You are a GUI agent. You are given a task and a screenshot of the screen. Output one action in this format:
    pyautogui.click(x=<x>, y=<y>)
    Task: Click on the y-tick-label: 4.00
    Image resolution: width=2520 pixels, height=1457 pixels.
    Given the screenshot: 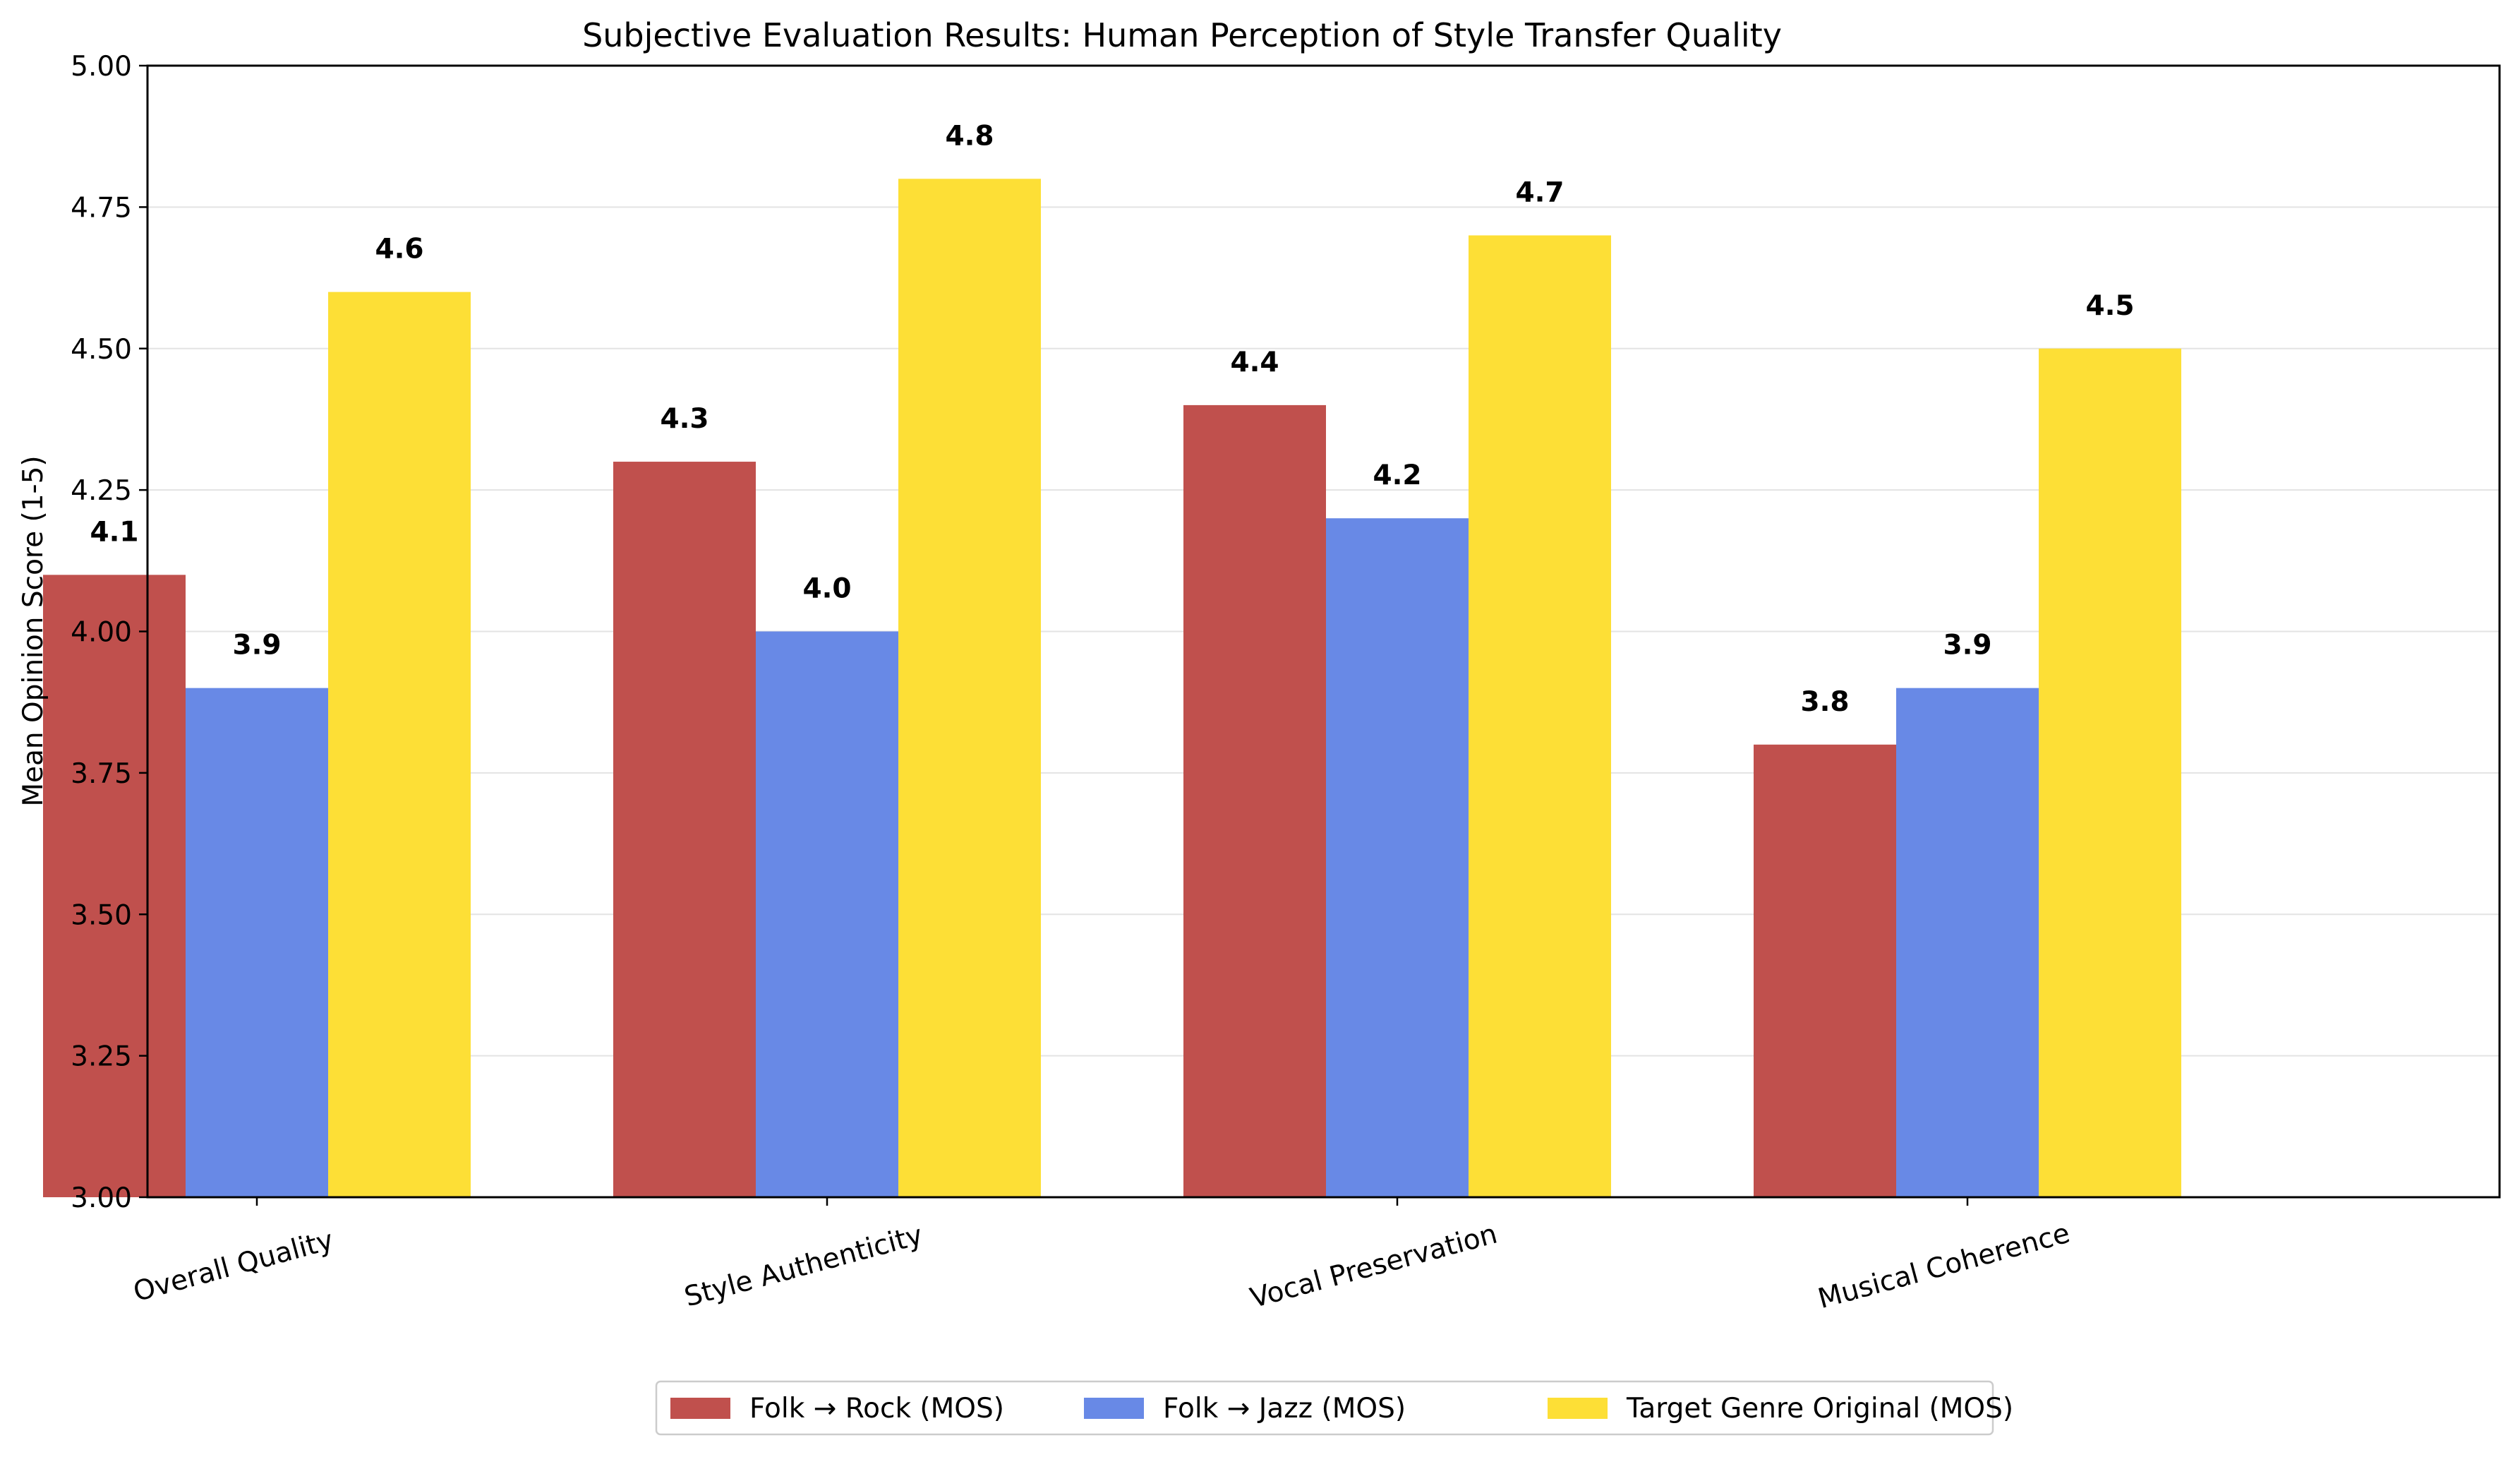 What is the action you would take?
    pyautogui.click(x=101, y=633)
    